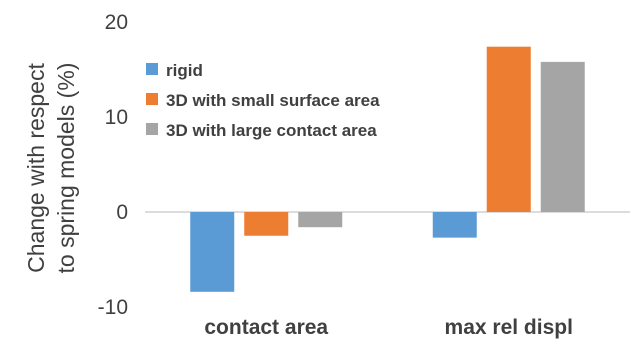 This screenshot has height=344, width=635. Describe the element at coordinates (116, 22) in the screenshot. I see `y-tick-label: 20` at that location.